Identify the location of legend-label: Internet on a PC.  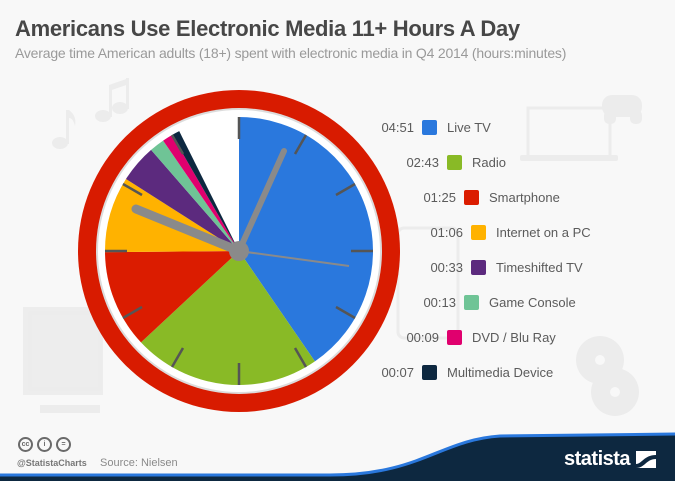
(543, 232).